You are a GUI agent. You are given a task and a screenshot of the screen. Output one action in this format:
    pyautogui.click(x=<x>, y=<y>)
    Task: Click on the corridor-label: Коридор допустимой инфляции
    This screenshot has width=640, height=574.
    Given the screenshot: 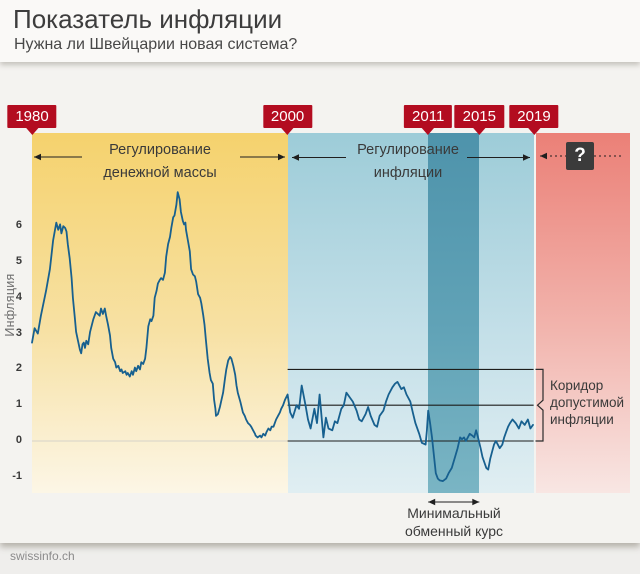 What is the action you would take?
    pyautogui.click(x=587, y=402)
    